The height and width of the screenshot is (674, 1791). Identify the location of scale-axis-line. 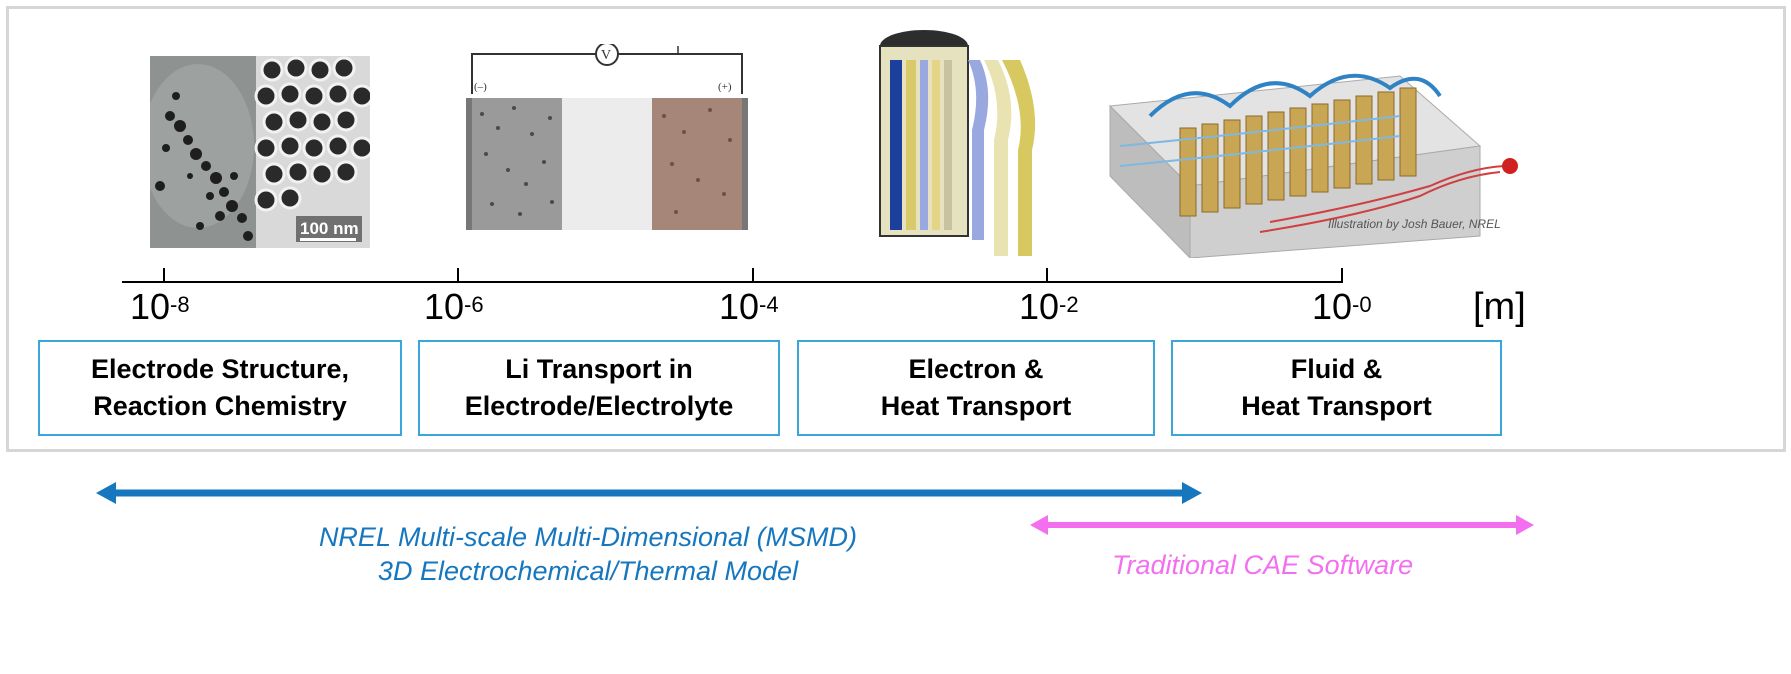
(732, 282).